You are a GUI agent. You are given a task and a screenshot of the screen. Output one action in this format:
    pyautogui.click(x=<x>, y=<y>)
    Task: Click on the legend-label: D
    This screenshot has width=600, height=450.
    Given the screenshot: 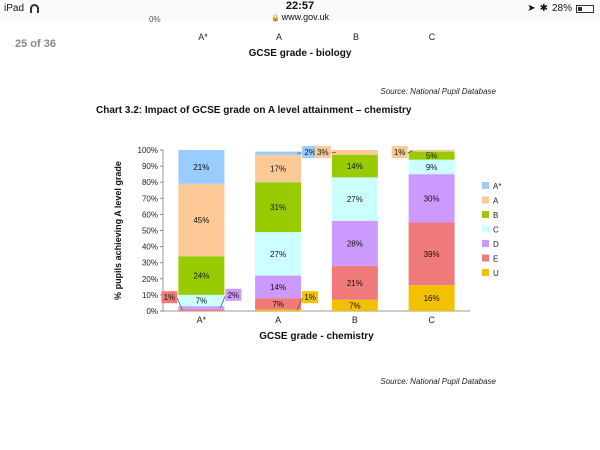 What is the action you would take?
    pyautogui.click(x=496, y=244)
    